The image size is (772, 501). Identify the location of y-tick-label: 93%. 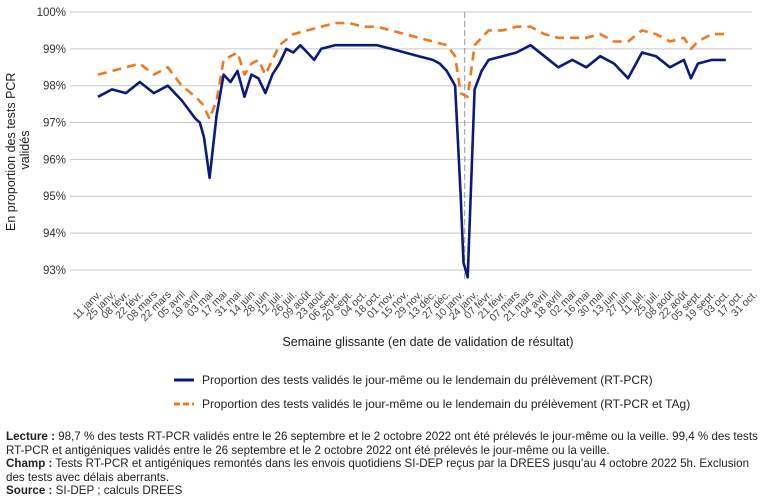
(54, 271).